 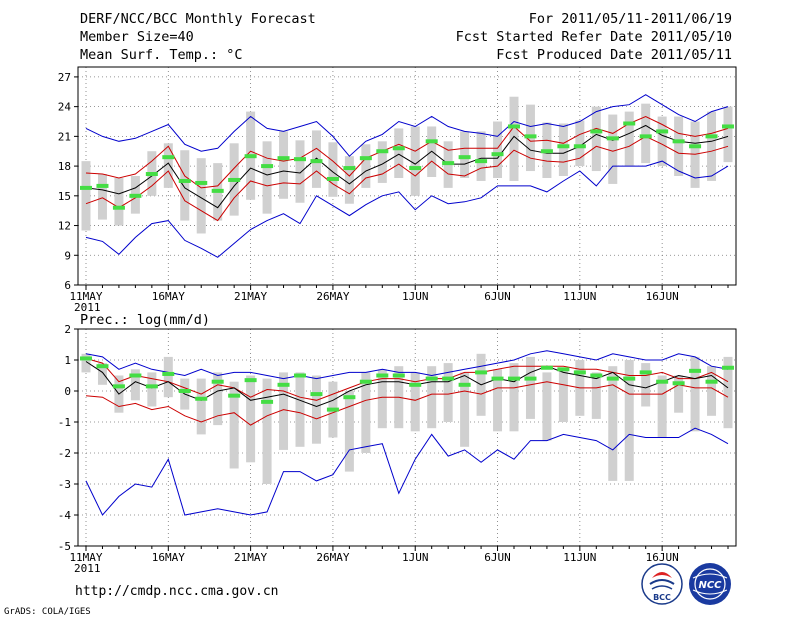 I want to click on precipitation-variable-label: Prec.: log(mm/d), so click(x=145, y=320).